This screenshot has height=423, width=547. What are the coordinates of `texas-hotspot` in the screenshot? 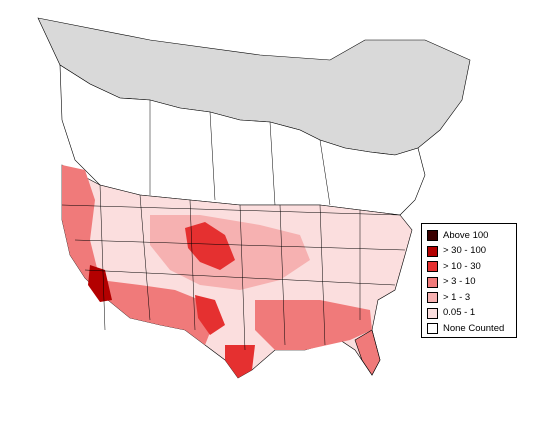 It's located at (210, 315).